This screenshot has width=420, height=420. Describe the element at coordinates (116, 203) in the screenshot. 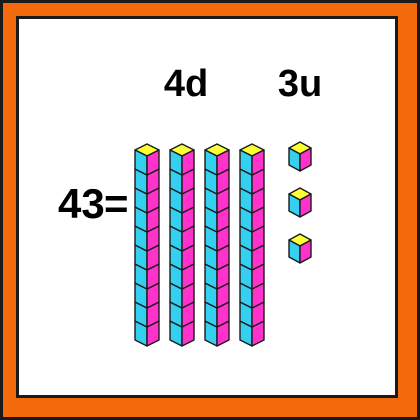

I see `equals-sign: =` at that location.